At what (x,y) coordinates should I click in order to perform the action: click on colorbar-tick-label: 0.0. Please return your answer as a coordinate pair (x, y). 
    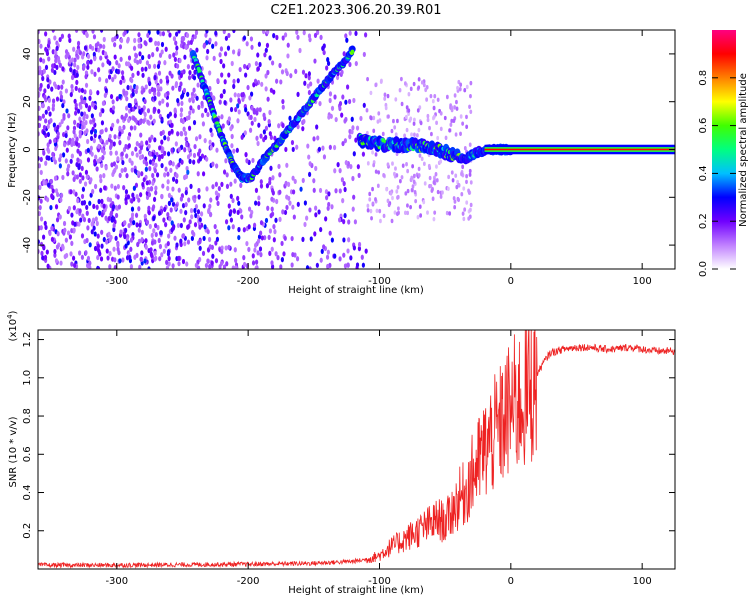
    Looking at the image, I should click on (703, 269).